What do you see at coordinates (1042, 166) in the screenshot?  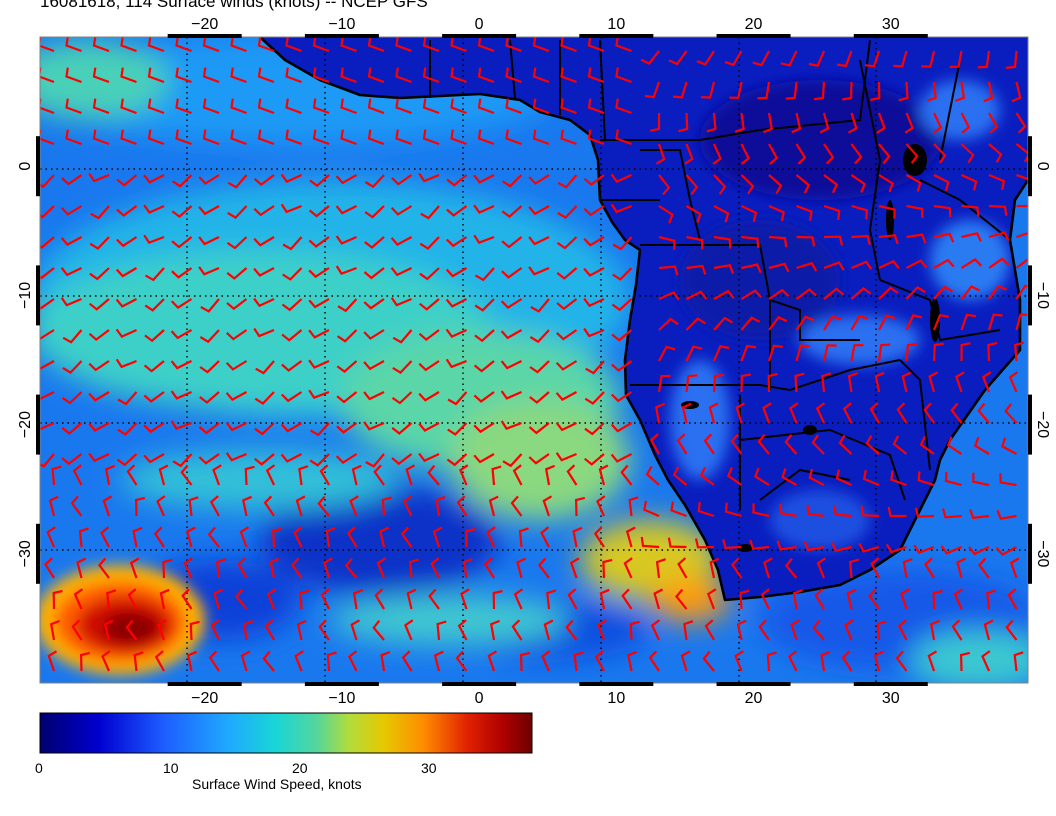 I see `lat-tick-right-0: 0` at bounding box center [1042, 166].